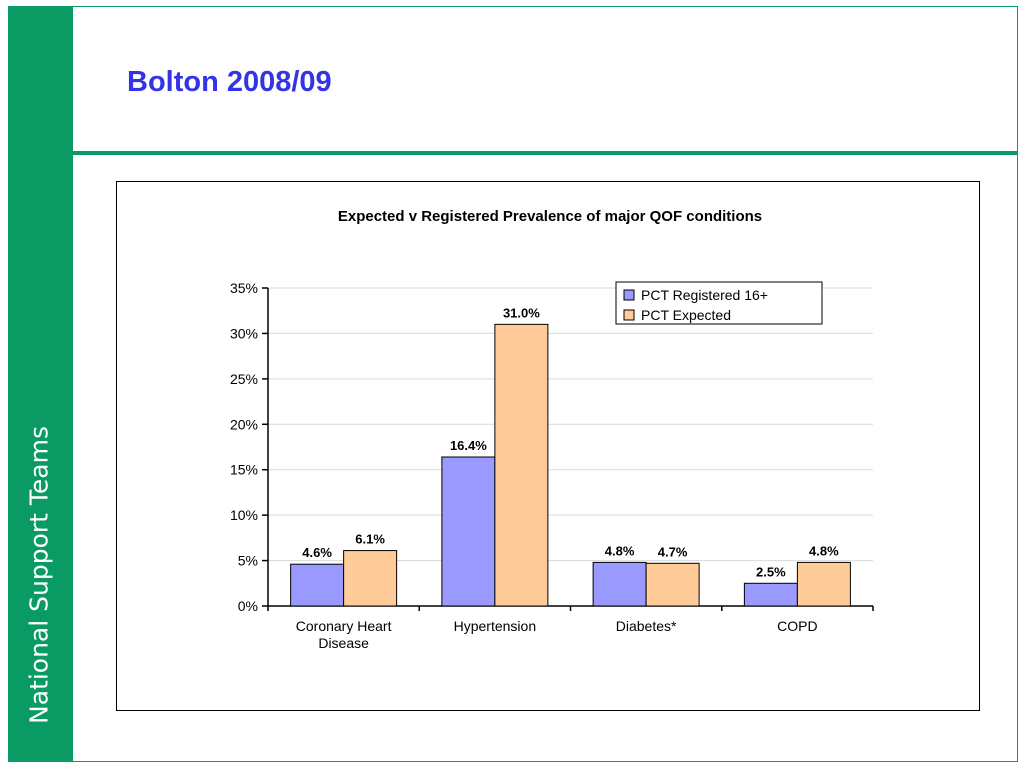 The width and height of the screenshot is (1024, 768). Describe the element at coordinates (673, 551) in the screenshot. I see `data-label: 4.7%` at that location.